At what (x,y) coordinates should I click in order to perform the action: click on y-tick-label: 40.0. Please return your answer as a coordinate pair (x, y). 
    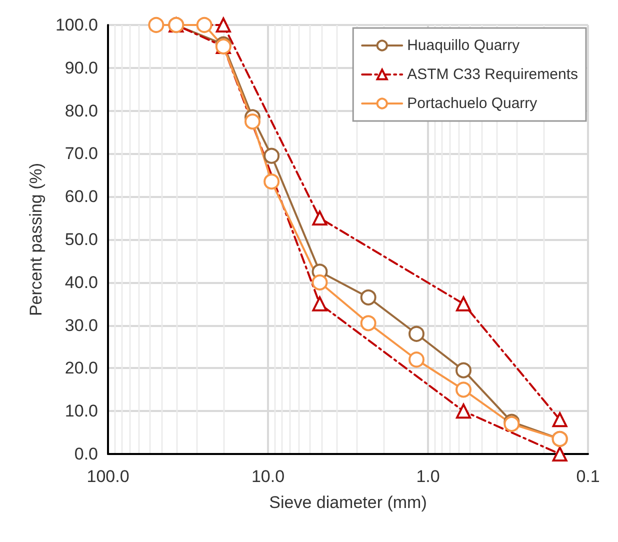
    Looking at the image, I should click on (81, 282).